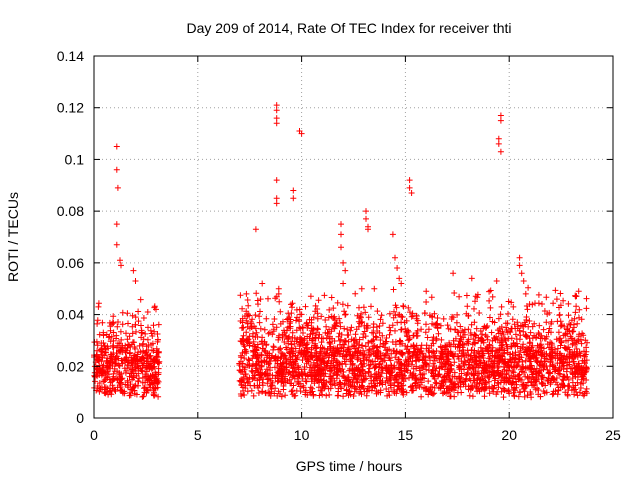 This screenshot has width=640, height=480. Describe the element at coordinates (70, 315) in the screenshot. I see `y-tick-label: 0.04` at that location.